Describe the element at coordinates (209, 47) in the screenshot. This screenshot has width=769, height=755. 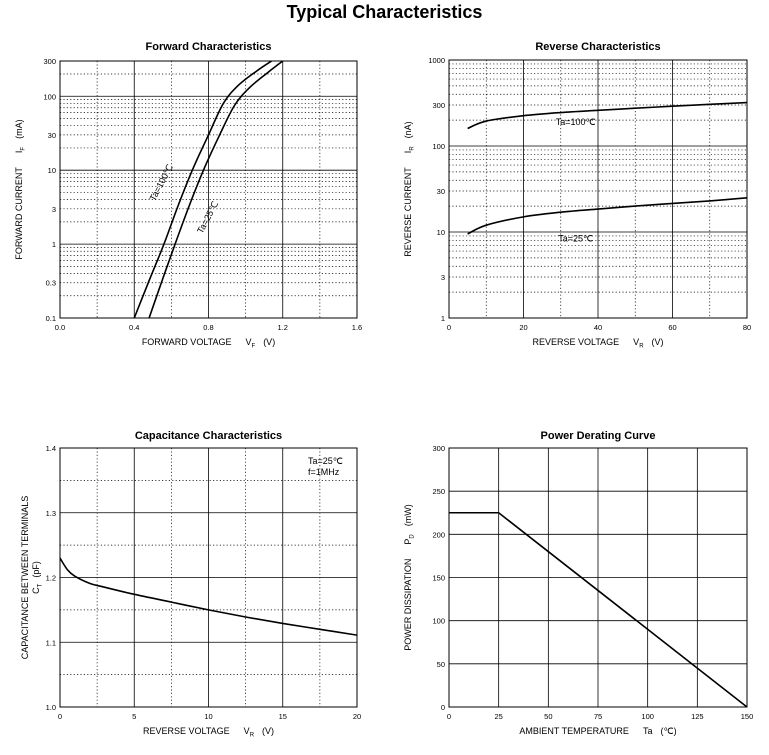
I see `chart-title: Forward Characteristics` at that location.